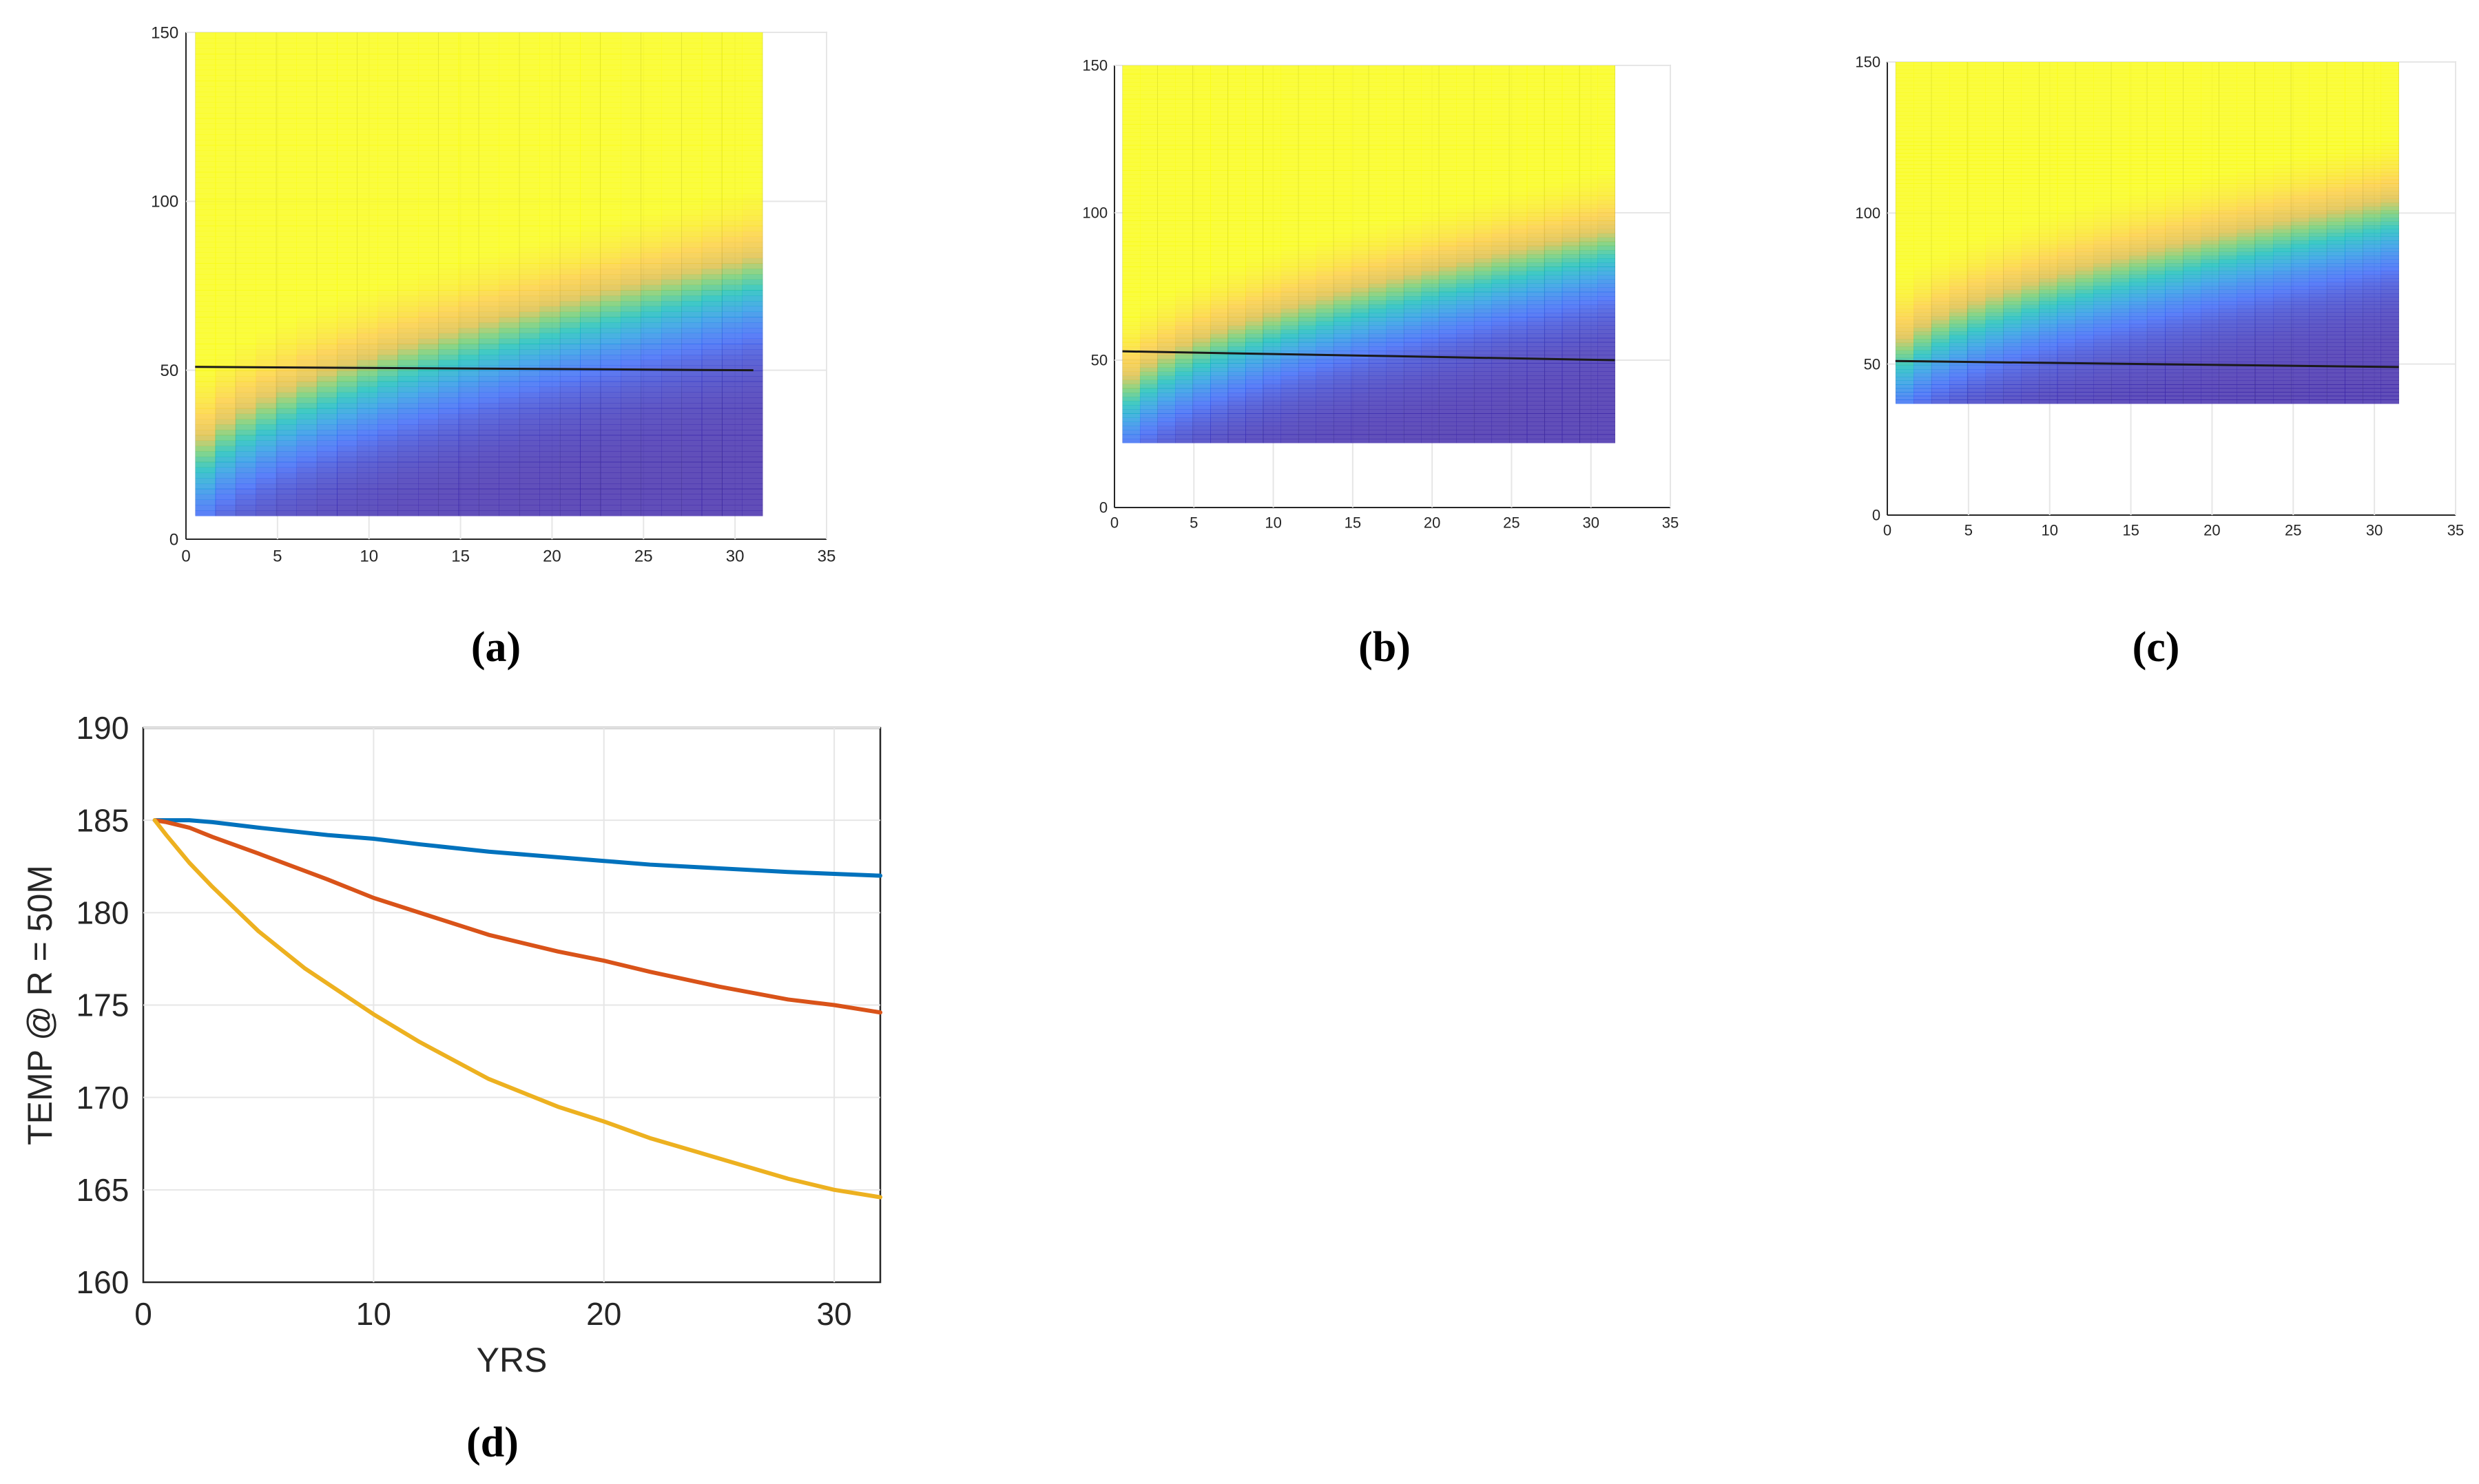 Image resolution: width=2479 pixels, height=1484 pixels. I want to click on caption-a: (a), so click(496, 648).